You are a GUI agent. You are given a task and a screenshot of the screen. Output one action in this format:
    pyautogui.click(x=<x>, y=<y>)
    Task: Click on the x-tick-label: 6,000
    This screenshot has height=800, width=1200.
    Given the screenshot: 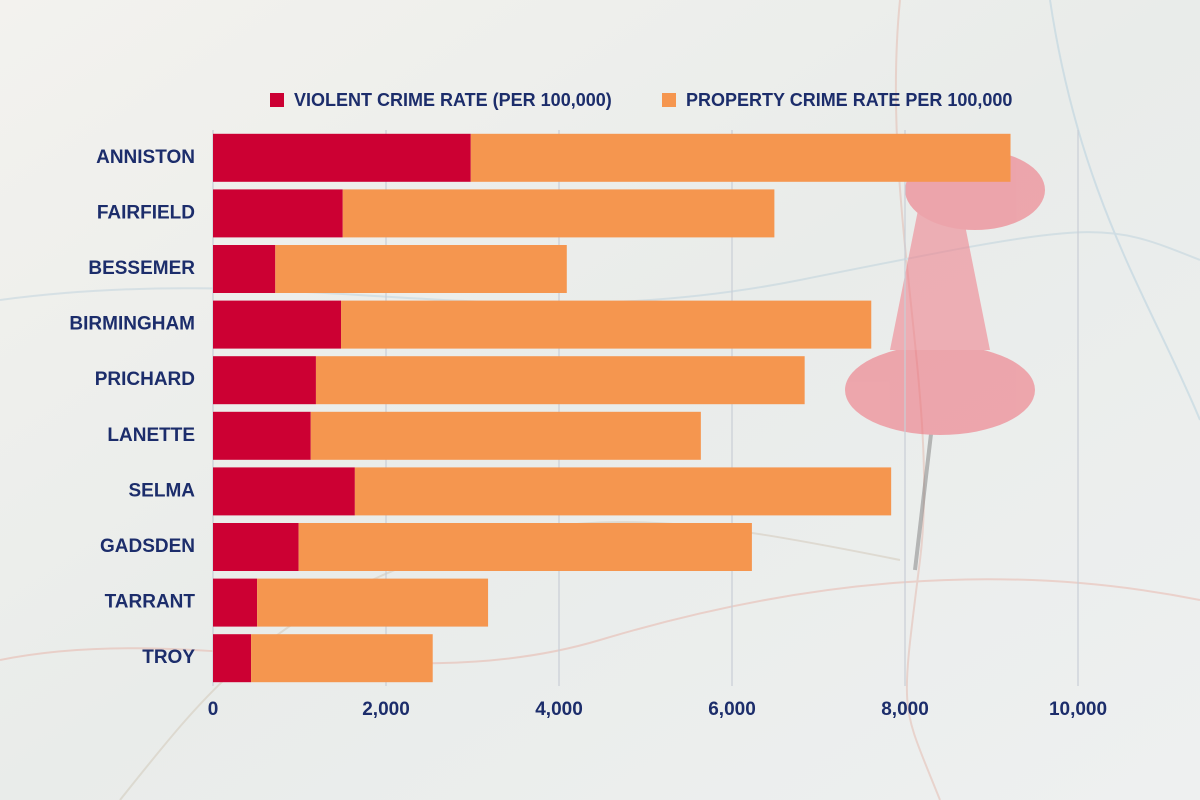 What is the action you would take?
    pyautogui.click(x=732, y=709)
    